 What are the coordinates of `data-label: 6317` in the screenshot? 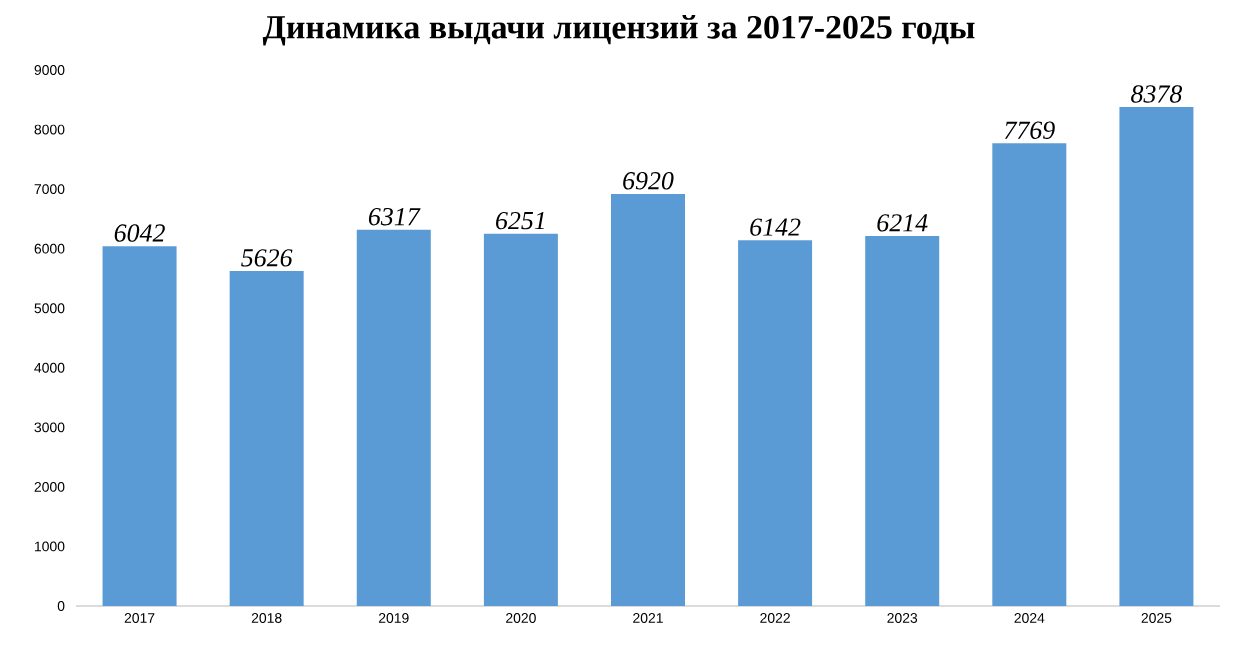 It's located at (394, 217).